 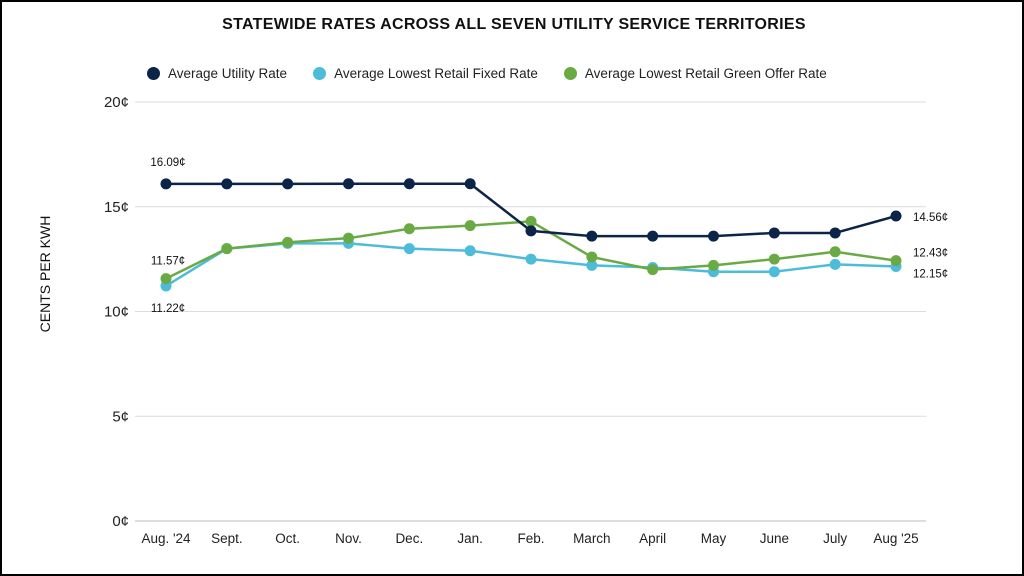 What do you see at coordinates (228, 73) in the screenshot?
I see `legend-label-average-utility-rate: Average Utility Rate` at bounding box center [228, 73].